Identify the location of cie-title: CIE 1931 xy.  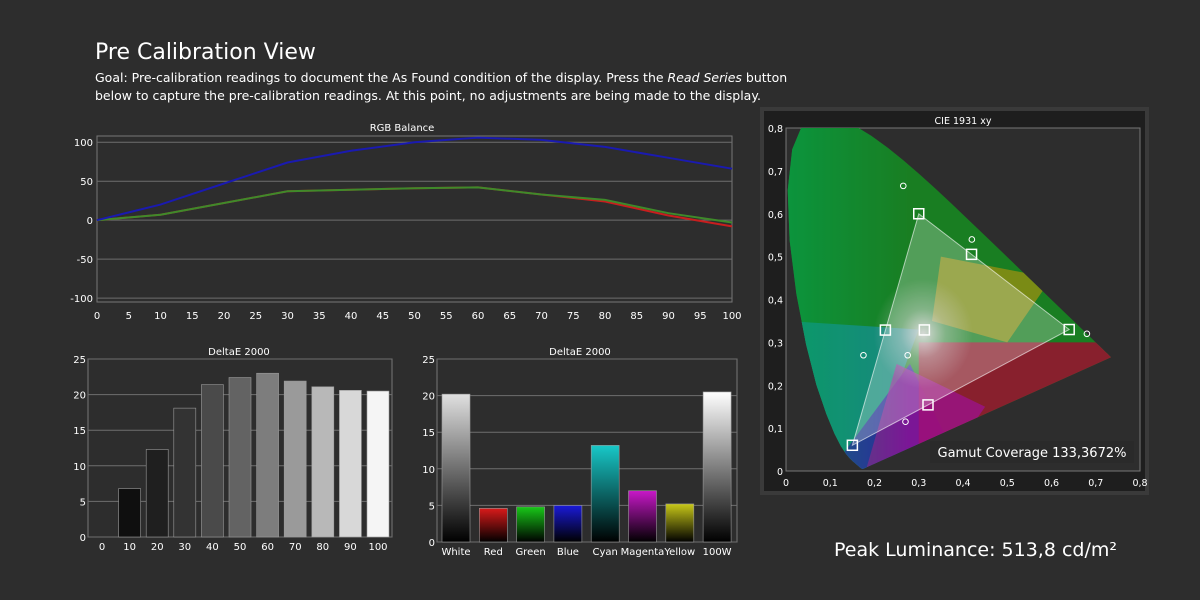
(963, 121).